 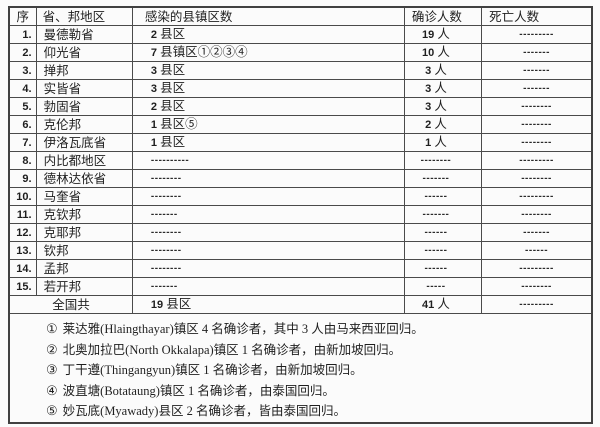 I want to click on row-serial: 12., so click(x=22, y=232).